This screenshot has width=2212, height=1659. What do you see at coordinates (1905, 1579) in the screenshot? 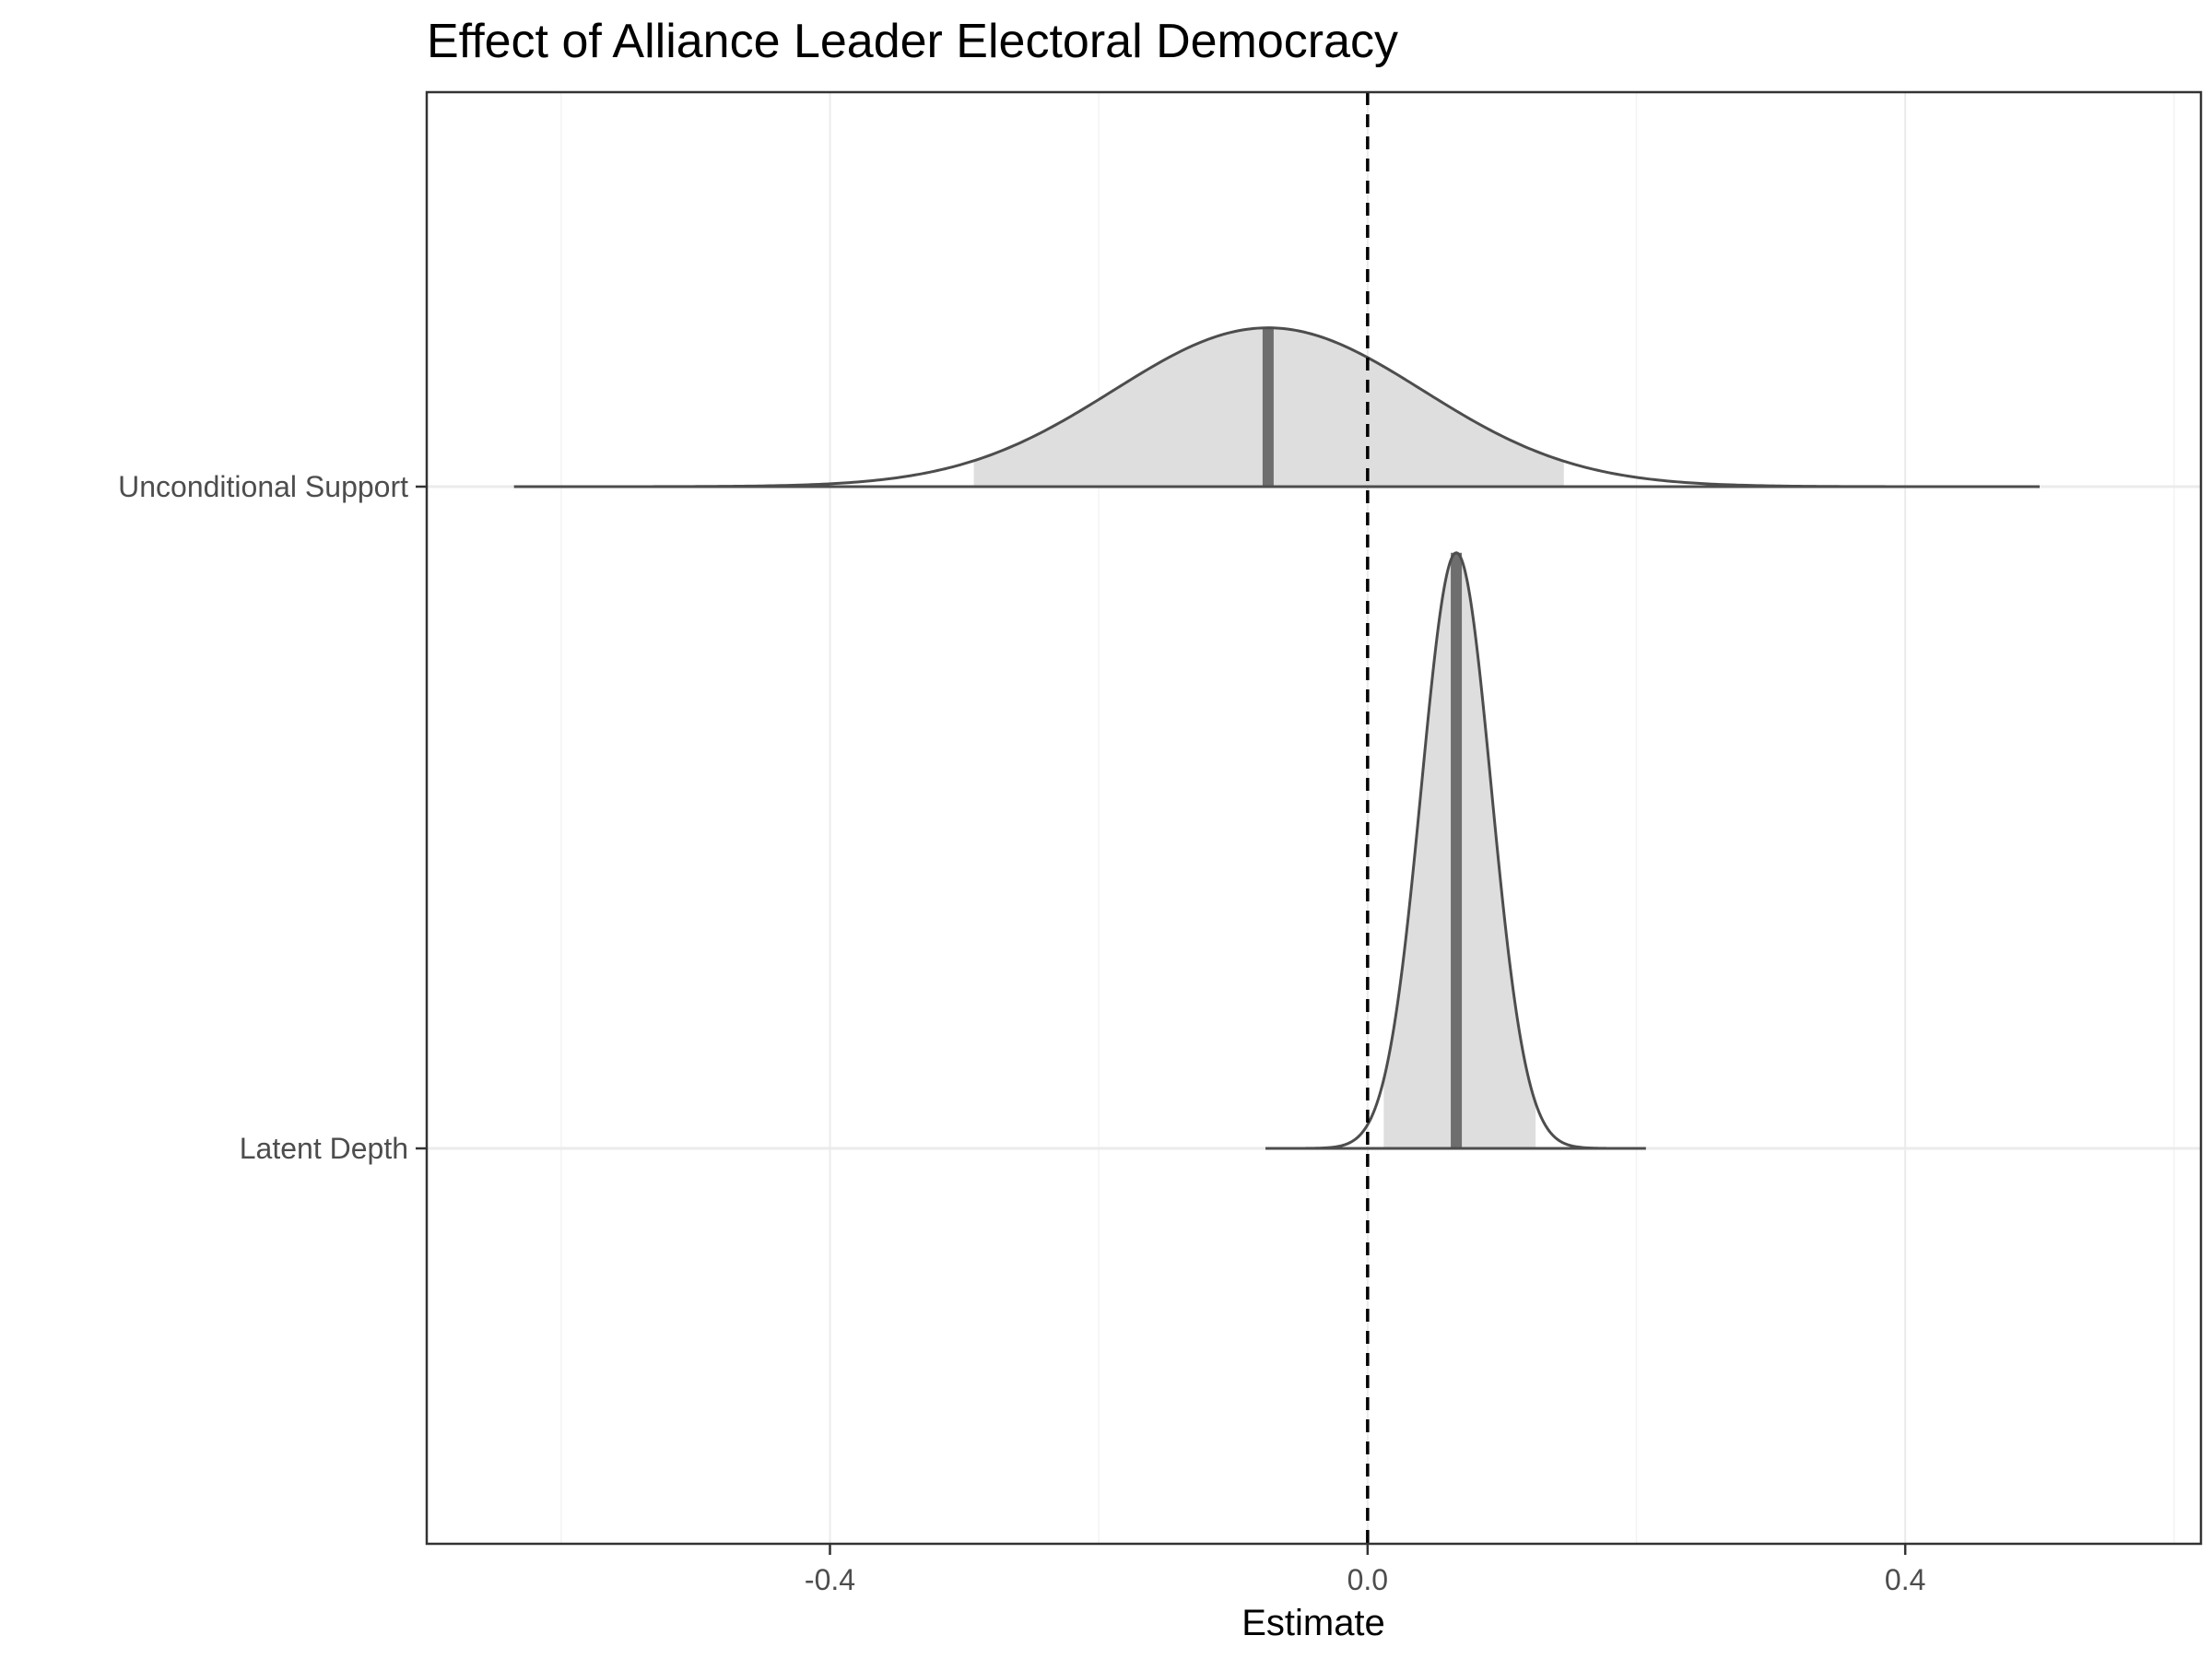
I see `x-tick-label: 0.4` at bounding box center [1905, 1579].